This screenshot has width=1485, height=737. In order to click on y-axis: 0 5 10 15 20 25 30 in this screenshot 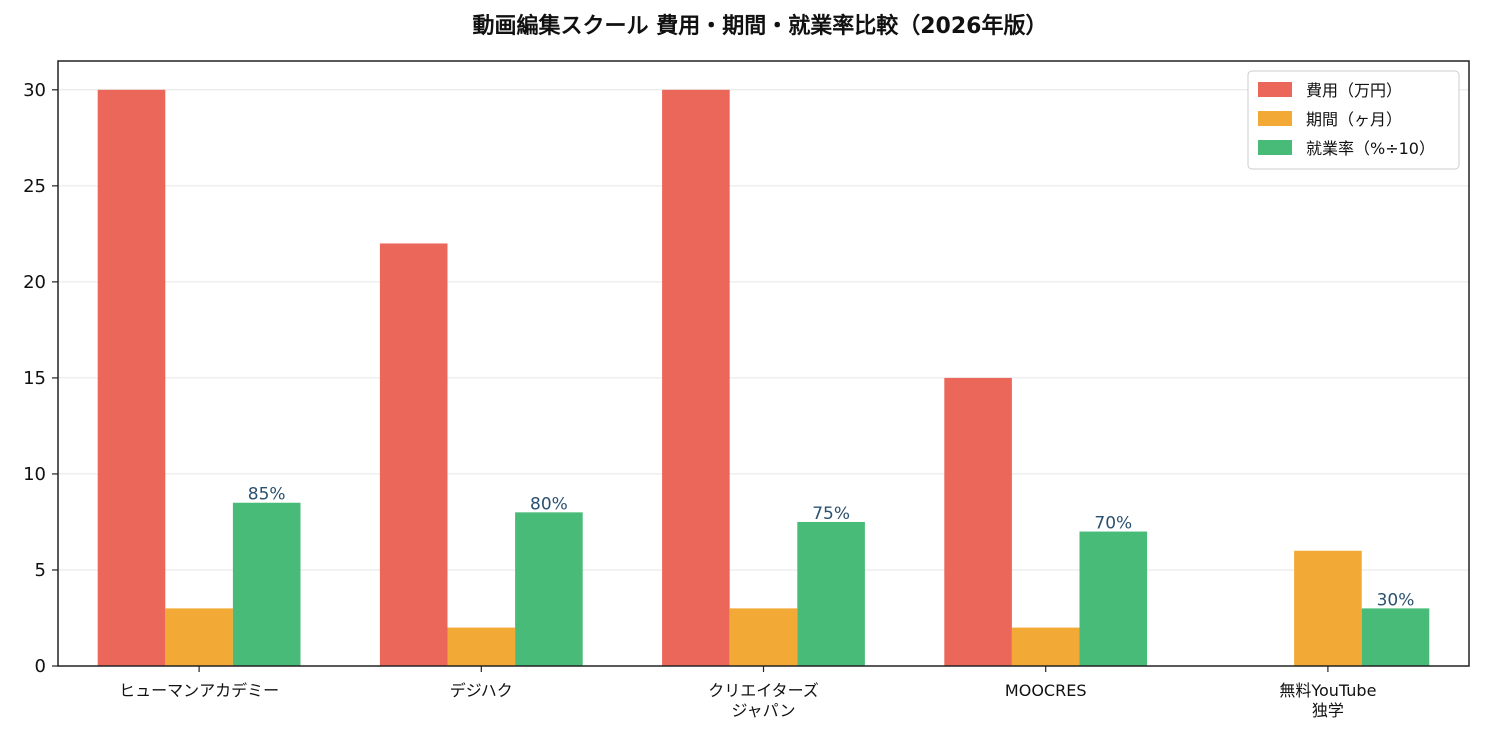, I will do `click(40, 378)`.